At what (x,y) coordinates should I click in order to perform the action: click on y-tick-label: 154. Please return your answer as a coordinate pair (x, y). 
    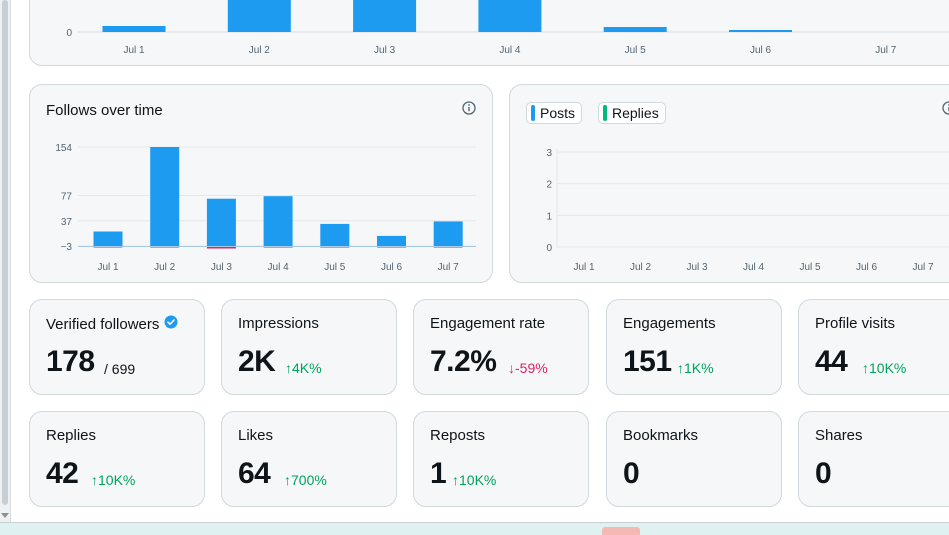
    Looking at the image, I should click on (63, 148).